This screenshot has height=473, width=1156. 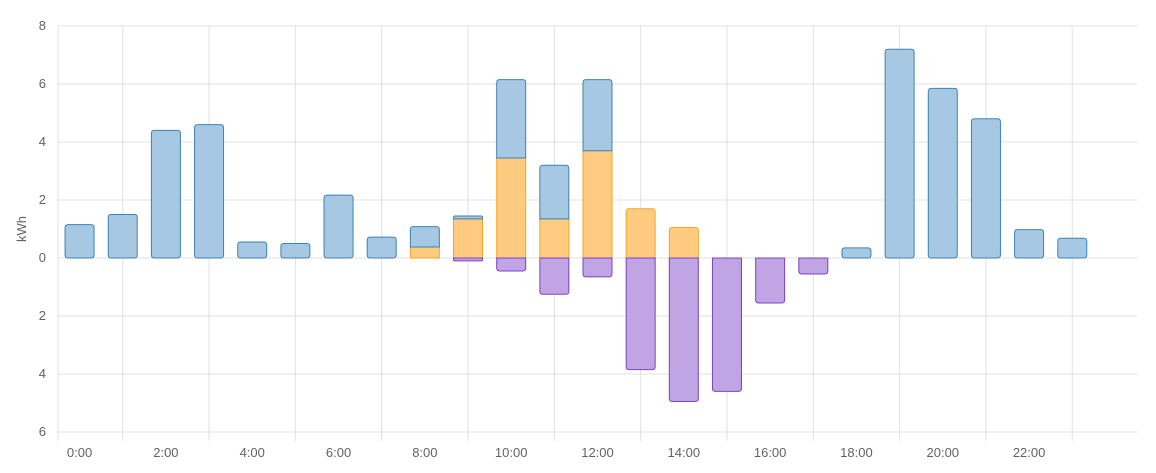 I want to click on x-tick-label: 14:00, so click(x=684, y=452).